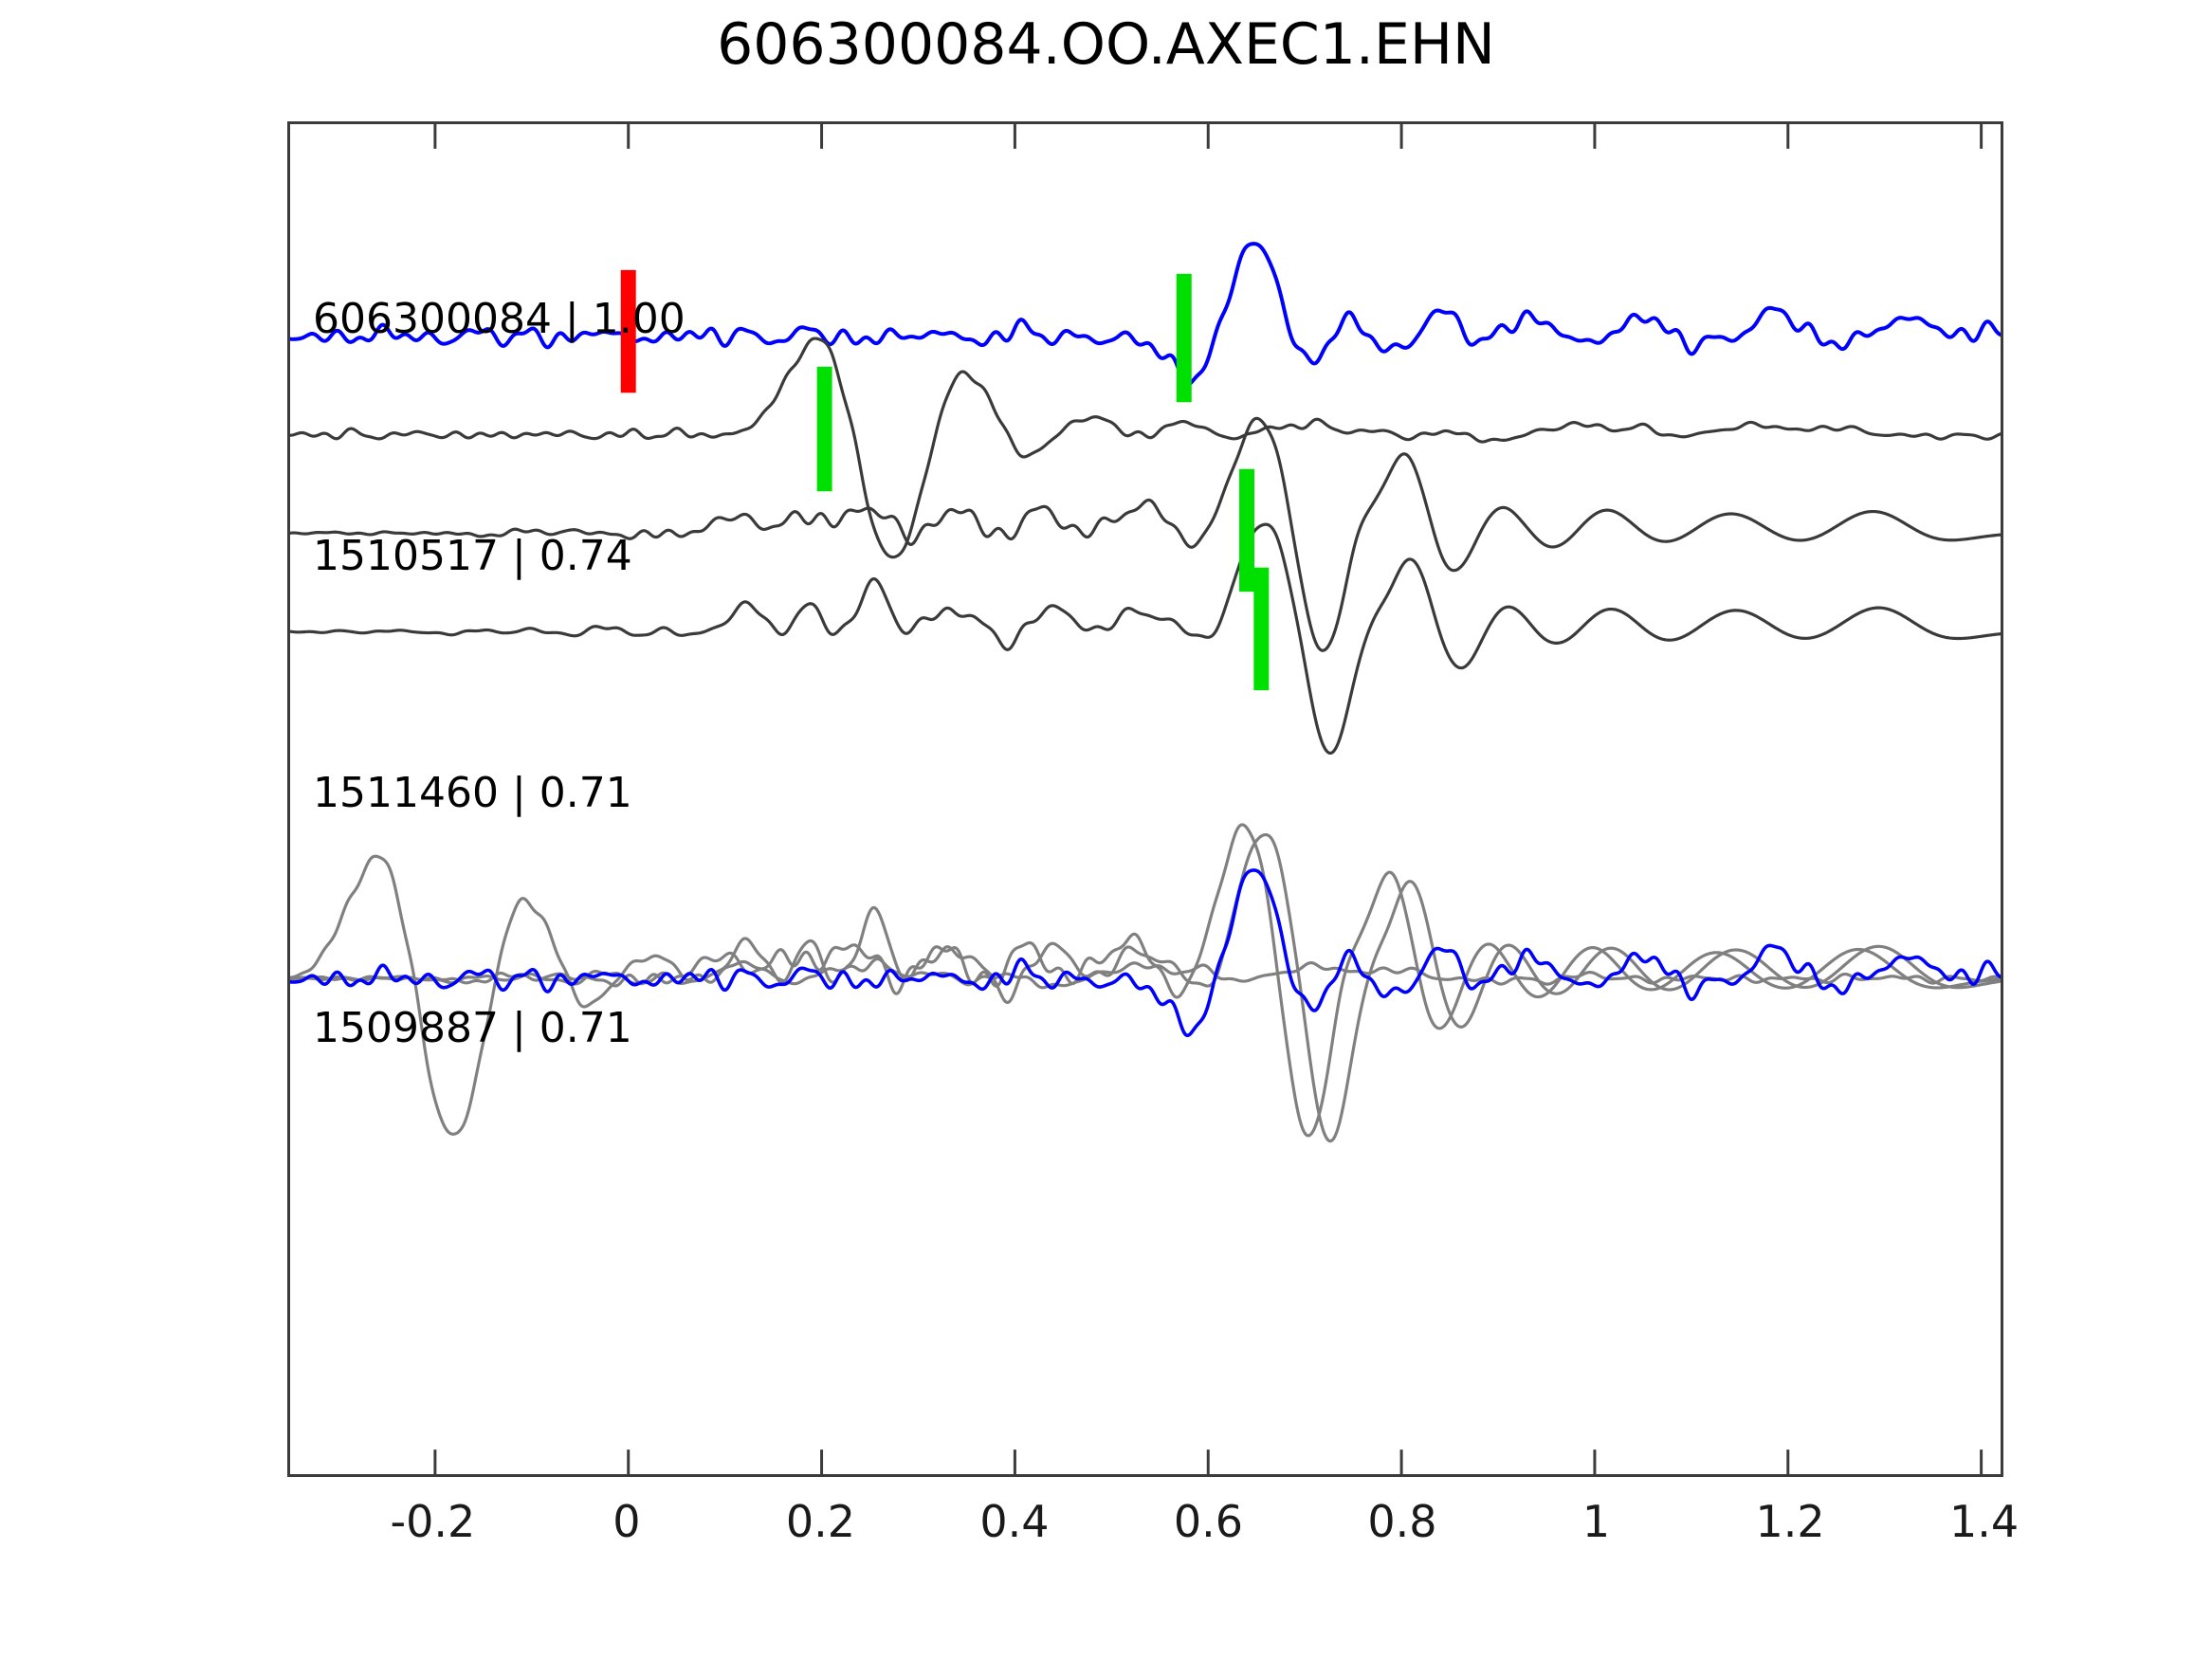  What do you see at coordinates (1790, 1521) in the screenshot?
I see `x-tick-label: 1.2` at bounding box center [1790, 1521].